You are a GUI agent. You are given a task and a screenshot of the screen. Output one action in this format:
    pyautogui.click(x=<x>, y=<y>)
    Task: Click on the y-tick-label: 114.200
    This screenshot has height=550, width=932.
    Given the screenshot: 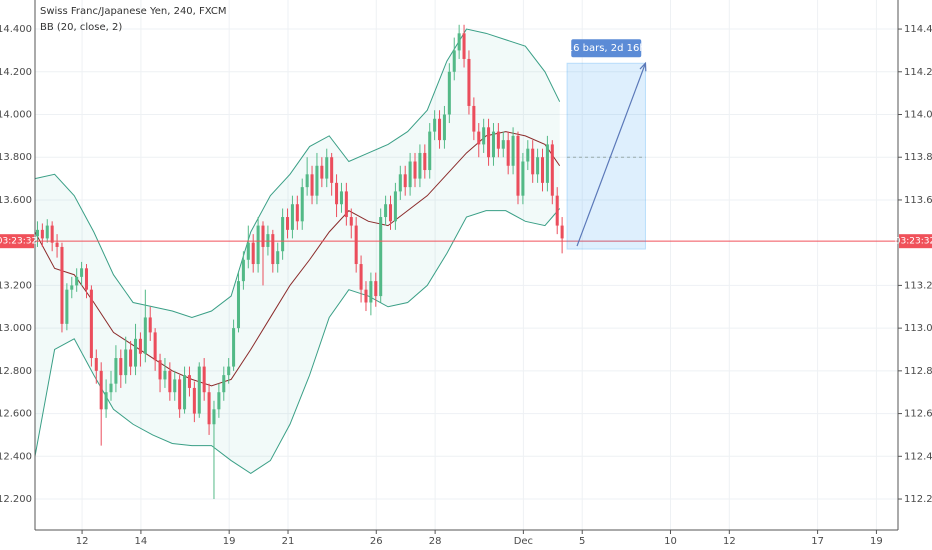 What is the action you would take?
    pyautogui.click(x=16, y=72)
    